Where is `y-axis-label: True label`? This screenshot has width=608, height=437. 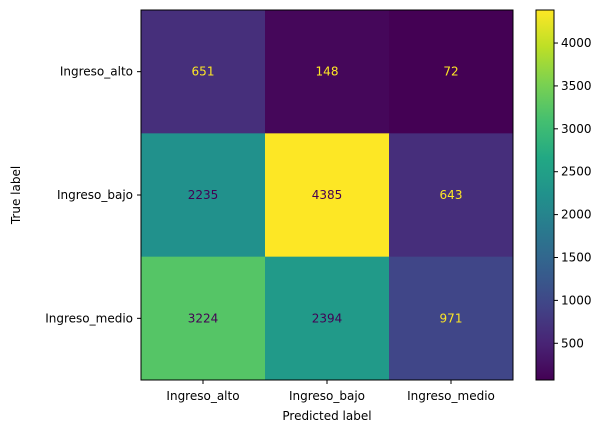
y-axis-label: True label is located at coordinates (16, 195).